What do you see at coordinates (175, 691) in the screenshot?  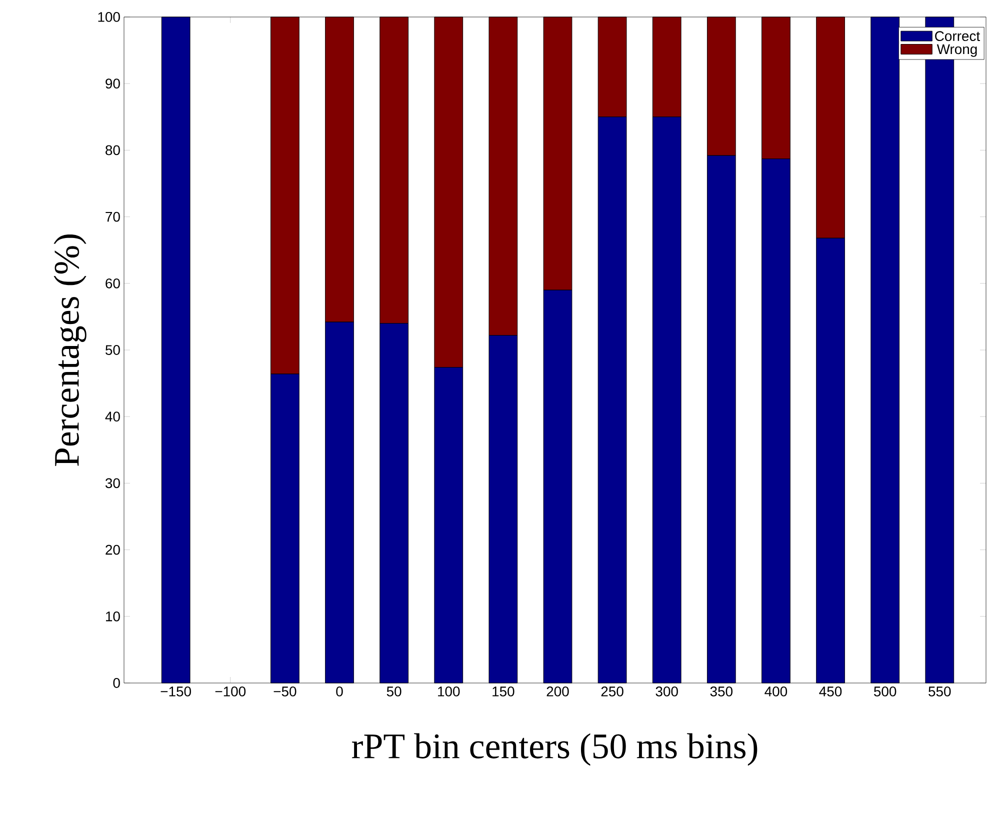 I see `x-tick-label: −150` at bounding box center [175, 691].